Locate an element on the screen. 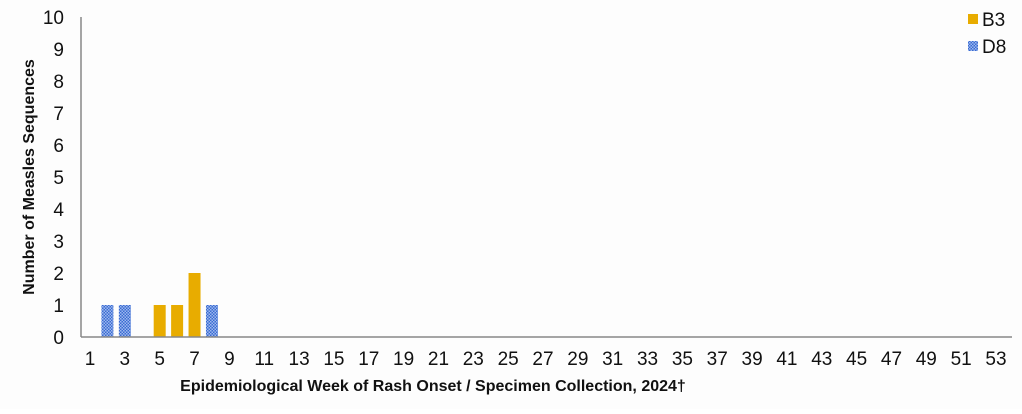 The height and width of the screenshot is (414, 1022). y-tick-label: 8 is located at coordinates (58, 82).